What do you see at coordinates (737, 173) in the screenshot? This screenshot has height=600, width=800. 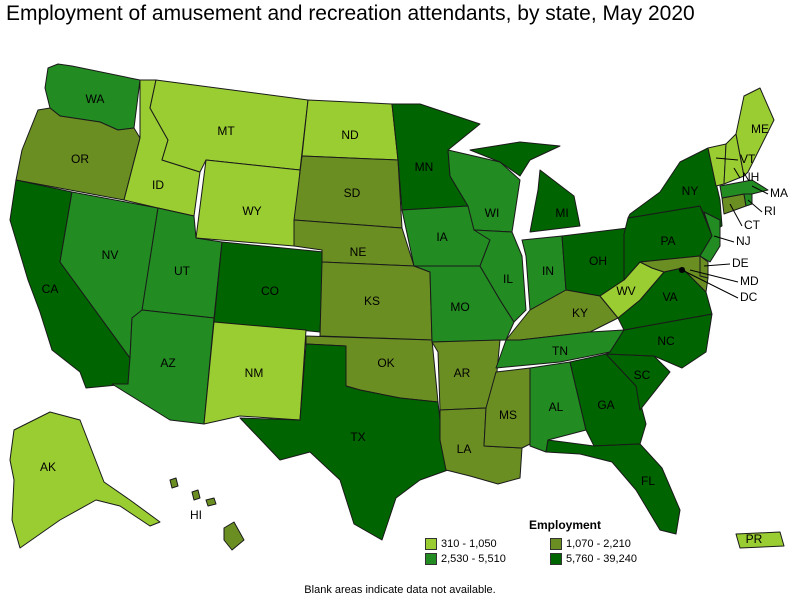 I see `leader-line-NH` at bounding box center [737, 173].